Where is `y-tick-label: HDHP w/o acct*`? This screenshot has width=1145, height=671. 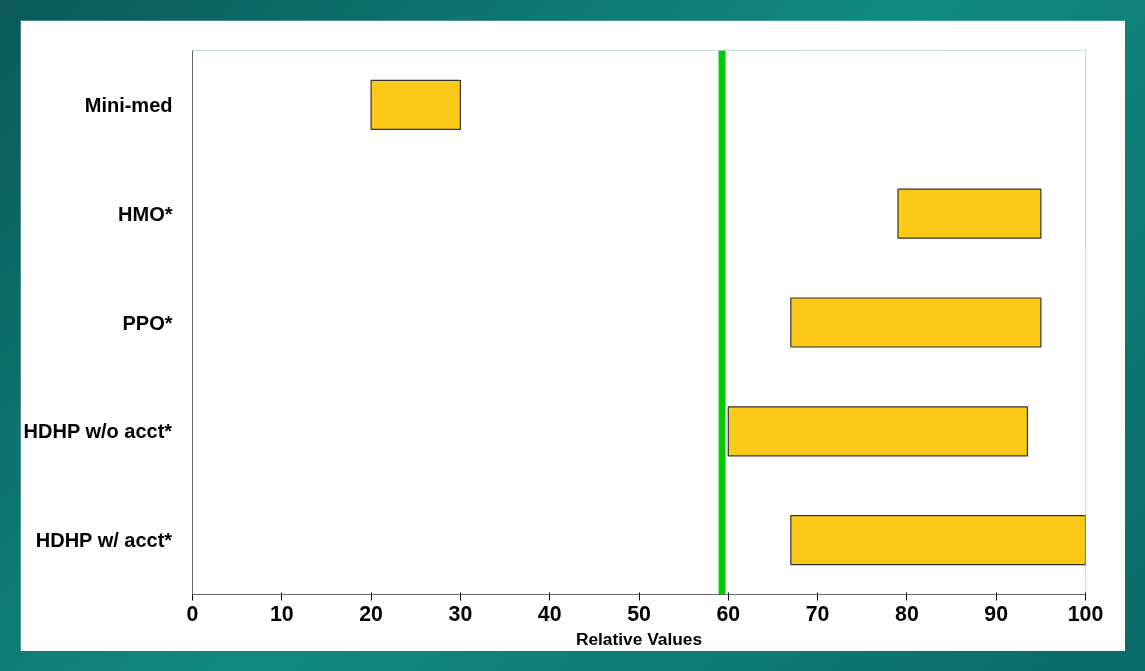
y-tick-label: HDHP w/o acct* is located at coordinates (98, 431).